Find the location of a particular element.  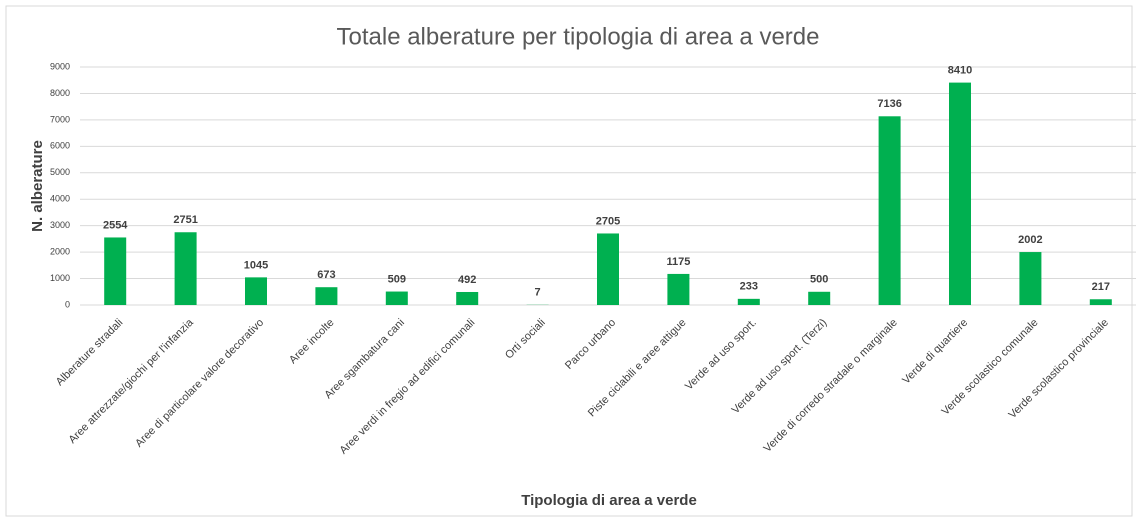

y-tick-label: 3000 is located at coordinates (60, 225).